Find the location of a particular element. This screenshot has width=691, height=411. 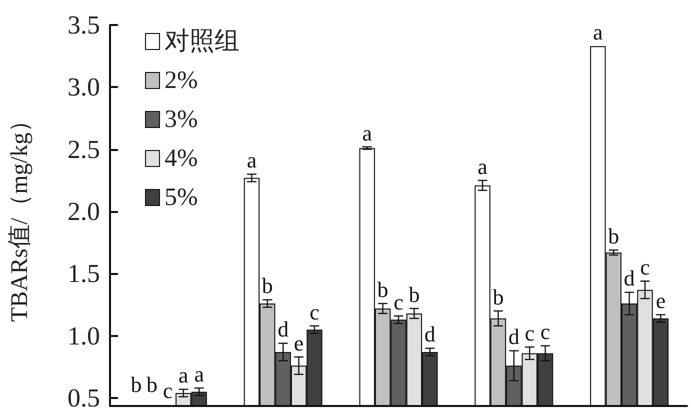

y-tick-label: 2.5 is located at coordinates (84, 149).